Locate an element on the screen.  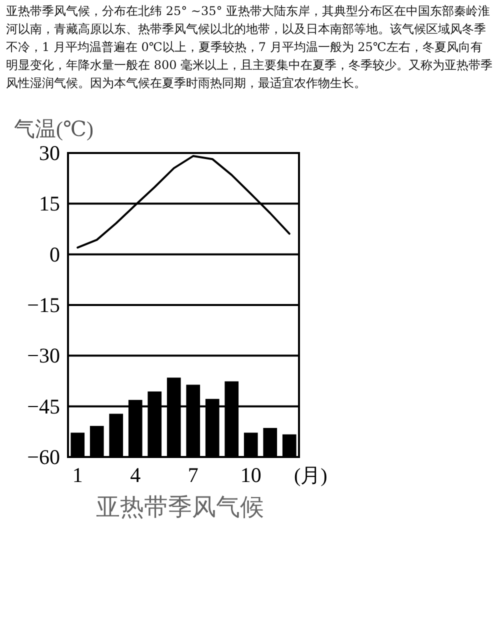
y-tick-label: −30 is located at coordinates (43, 356).